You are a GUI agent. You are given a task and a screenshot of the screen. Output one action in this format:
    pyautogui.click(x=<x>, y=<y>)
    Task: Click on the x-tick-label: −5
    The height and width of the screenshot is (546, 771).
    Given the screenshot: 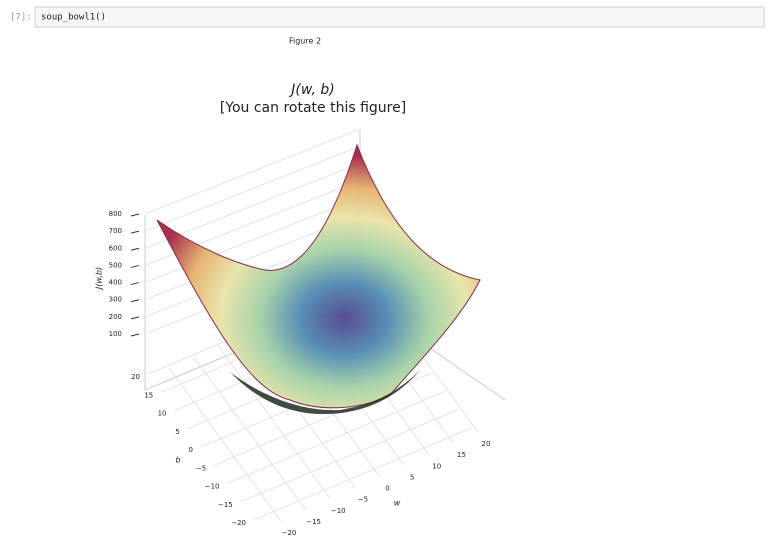 What is the action you would take?
    pyautogui.click(x=363, y=500)
    